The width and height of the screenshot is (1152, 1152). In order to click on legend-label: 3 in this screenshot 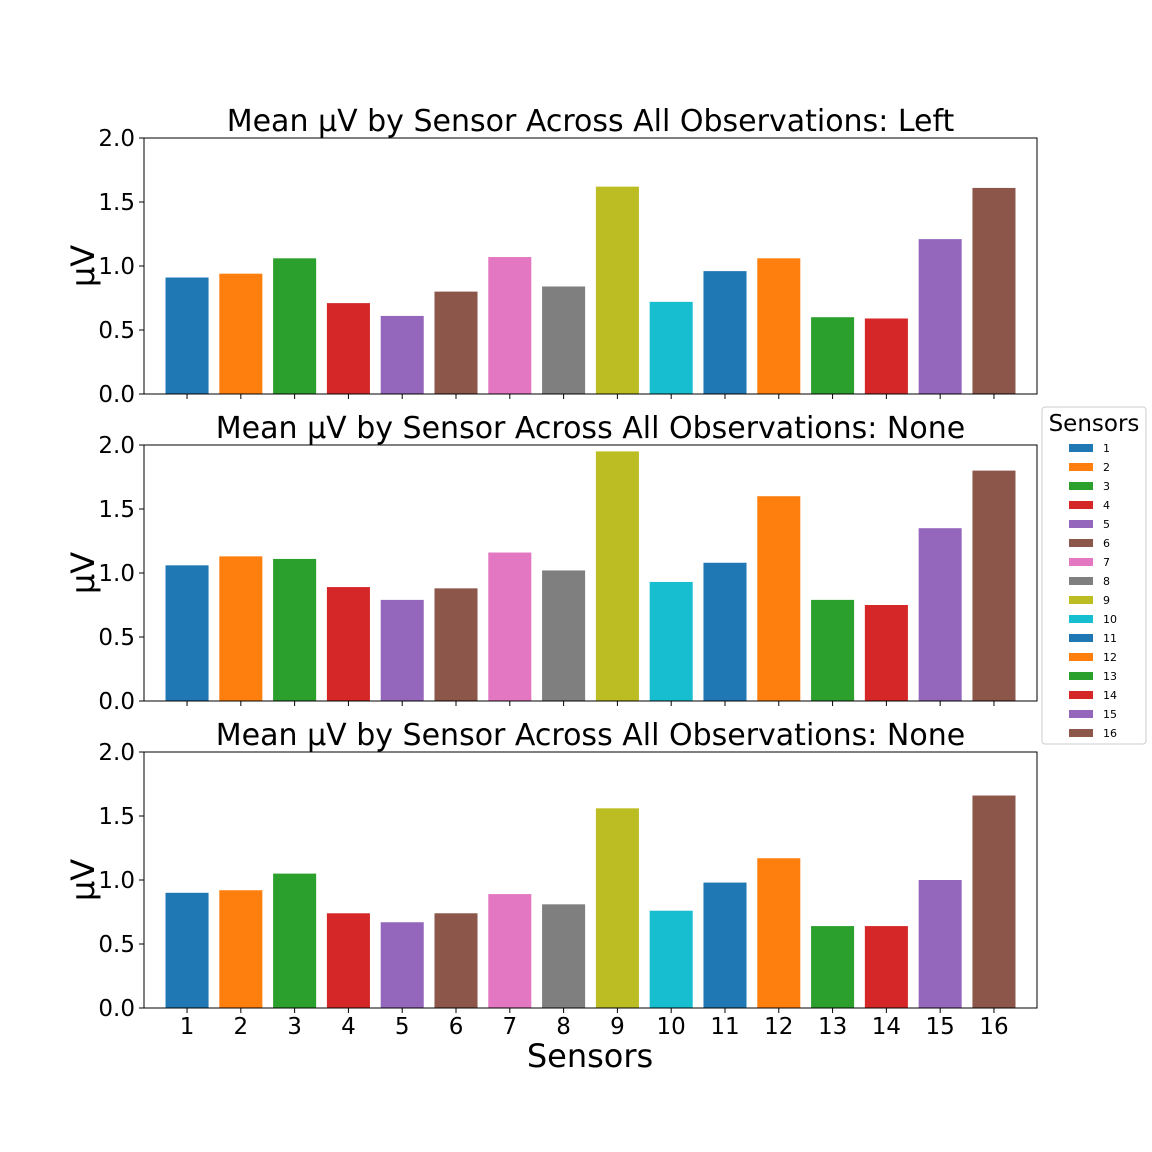, I will do `click(1106, 486)`.